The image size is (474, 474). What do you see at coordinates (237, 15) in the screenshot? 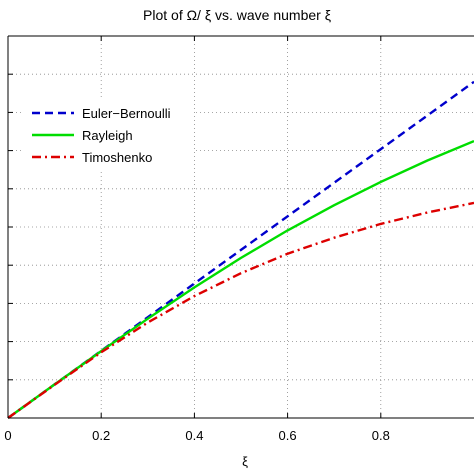
I see `chart-title: Plot of Ω/ ξ vs. wave number ξ` at bounding box center [237, 15].